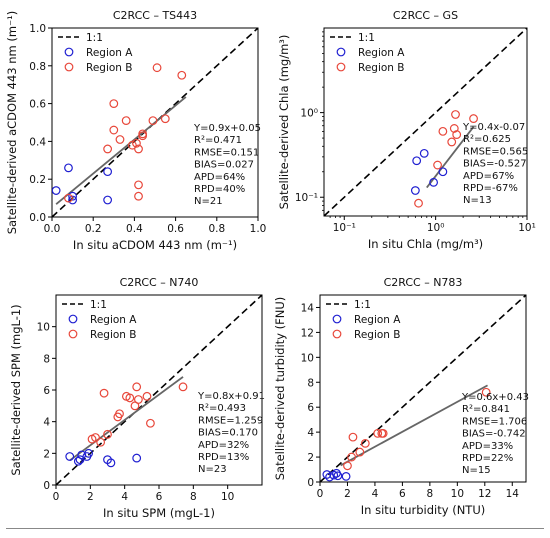 The image size is (550, 538). Describe the element at coordinates (222, 408) in the screenshot. I see `stat-line: R²=0.493` at that location.